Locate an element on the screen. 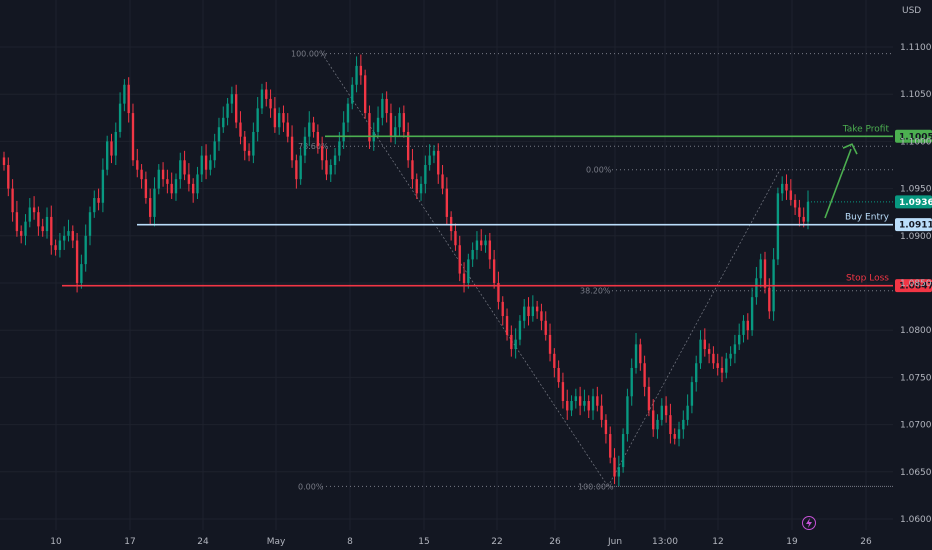  y-tick-label: 1.10000 is located at coordinates (916, 142).